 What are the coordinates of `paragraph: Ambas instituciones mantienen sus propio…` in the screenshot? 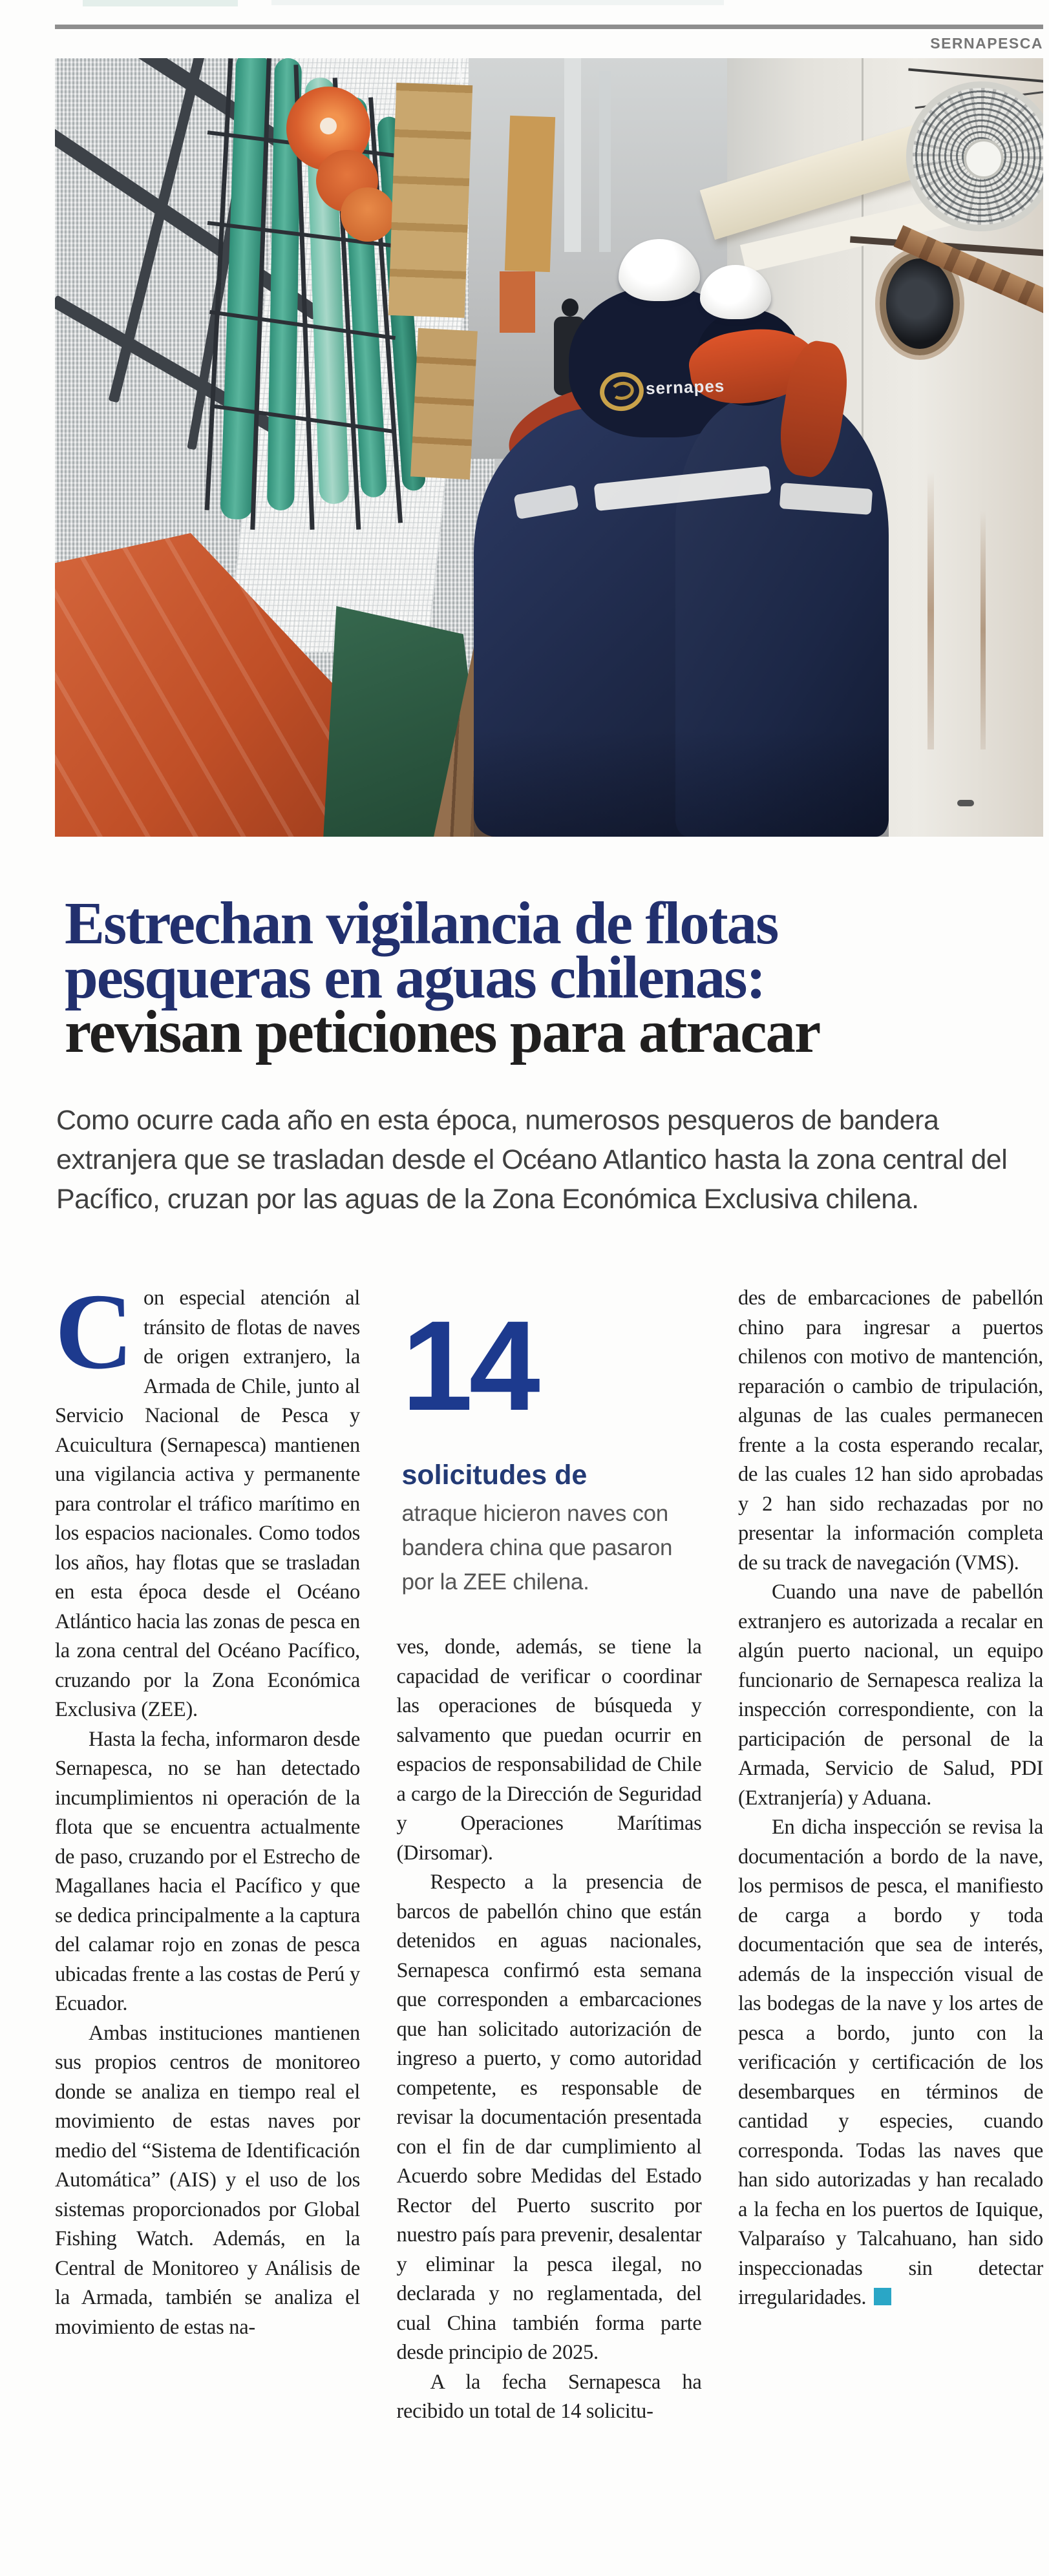 It's located at (208, 2180).